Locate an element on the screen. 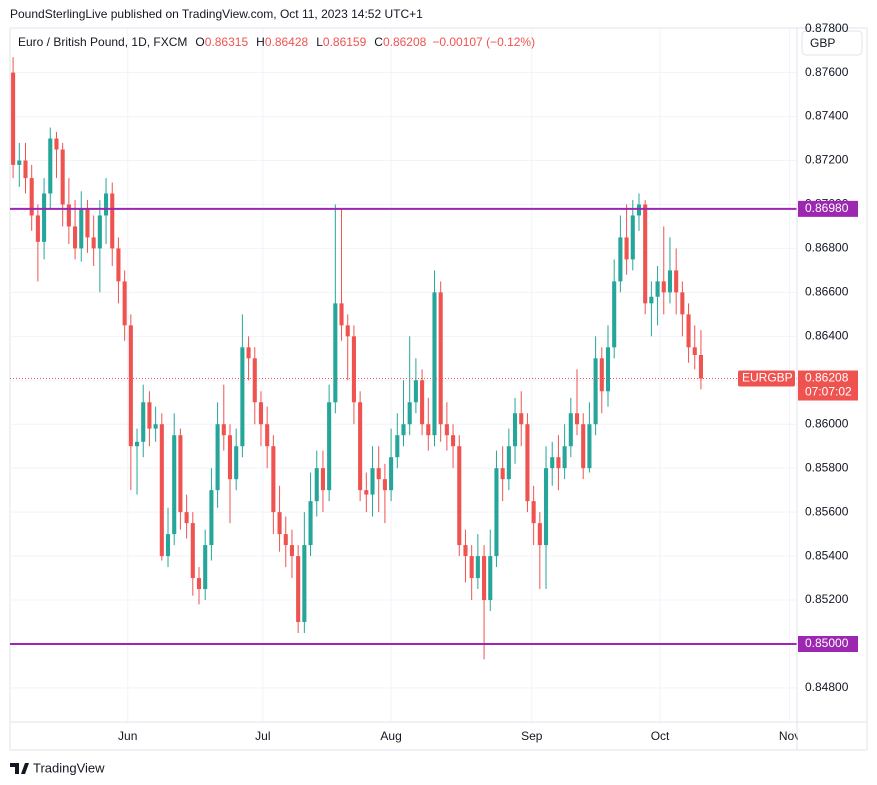 The image size is (877, 785). legend-value: 0.86208 is located at coordinates (405, 42).